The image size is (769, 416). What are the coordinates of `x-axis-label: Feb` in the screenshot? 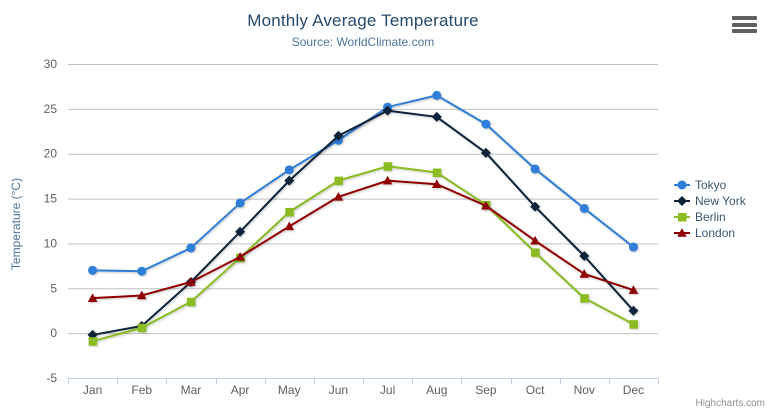 It's located at (141, 390).